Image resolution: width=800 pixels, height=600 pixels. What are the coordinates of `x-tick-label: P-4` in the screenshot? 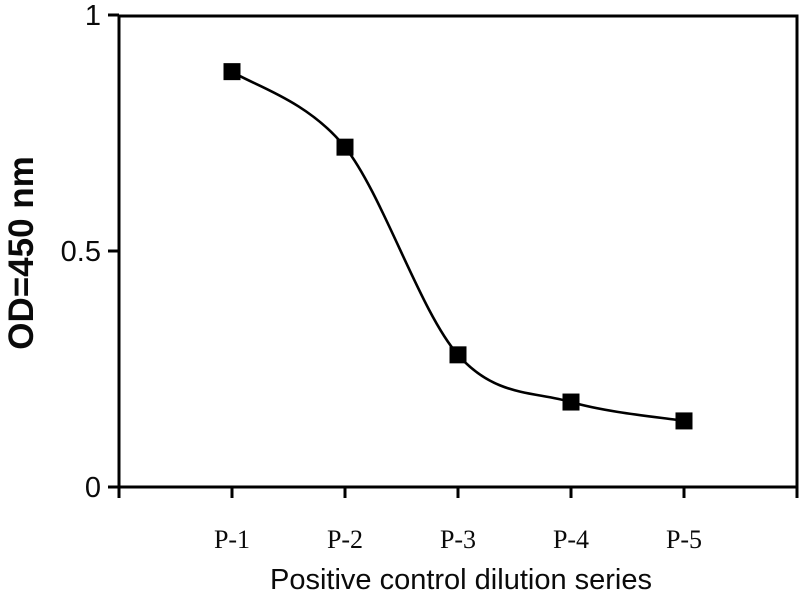 It's located at (571, 539).